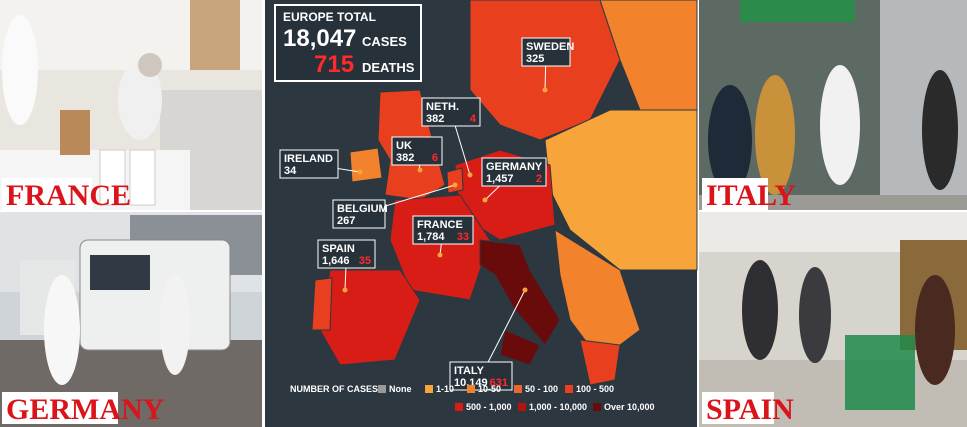  Describe the element at coordinates (329, 17) in the screenshot. I see `total-title: EUROPE TOTAL` at that location.